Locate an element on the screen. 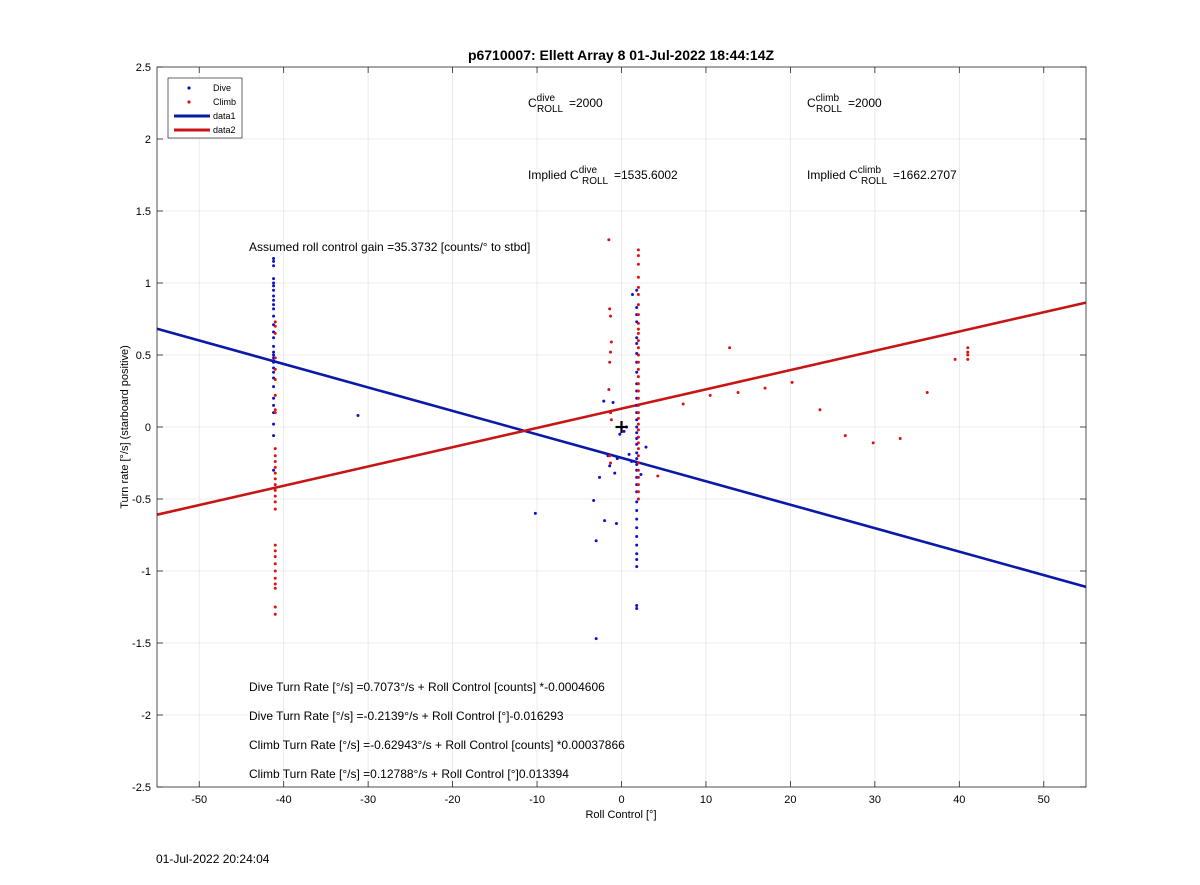 This screenshot has width=1200, height=885. y-tick-label-10: 2.5 is located at coordinates (143, 68).